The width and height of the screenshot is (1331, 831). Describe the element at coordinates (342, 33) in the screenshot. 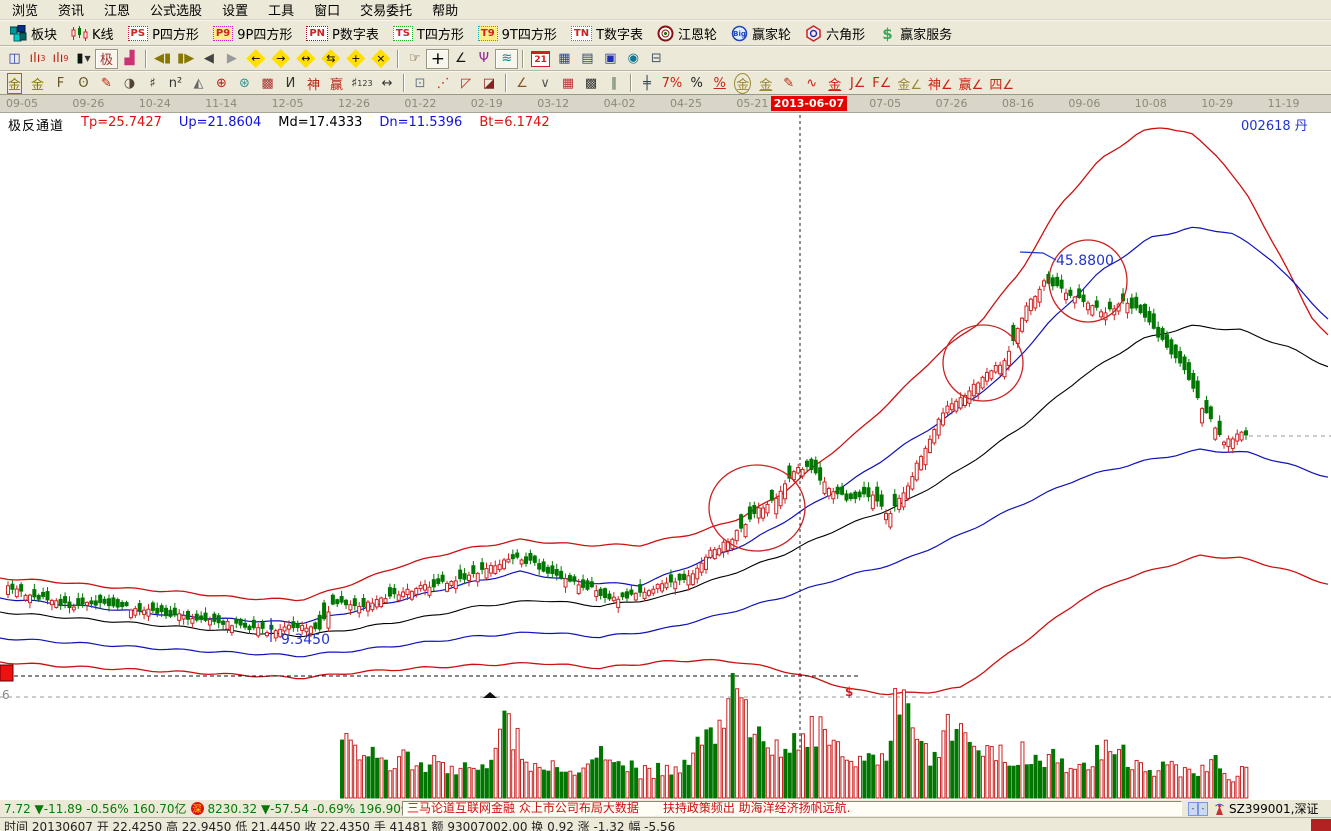

I see `p-number-table-button: PN P数字表` at that location.